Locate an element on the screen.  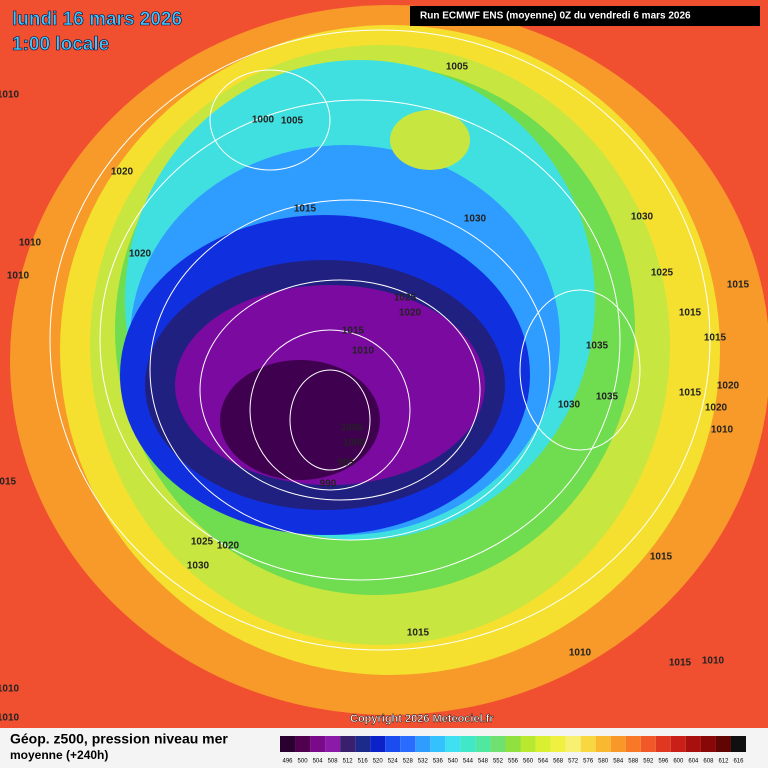
legend-label: 584 is located at coordinates (618, 762).